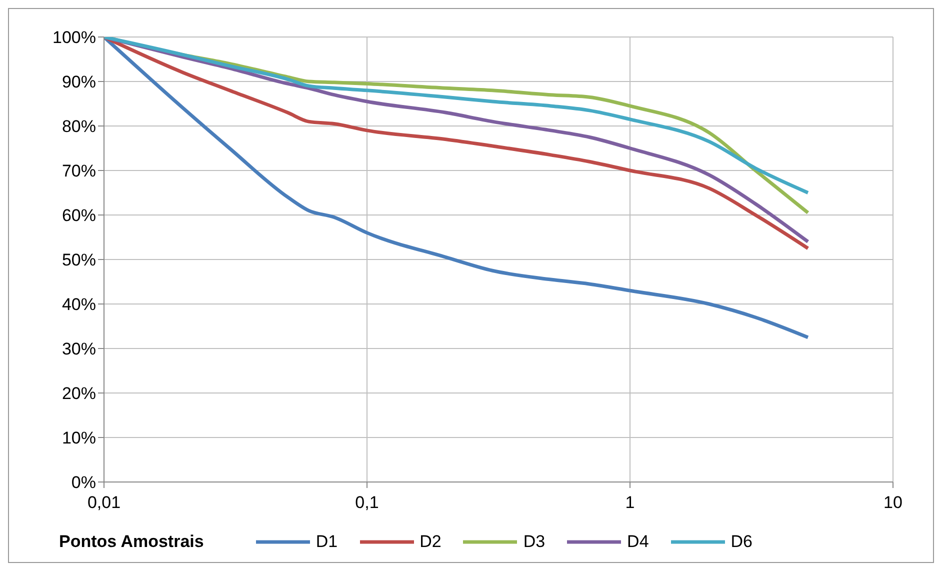  I want to click on legend-label: D3, so click(534, 542).